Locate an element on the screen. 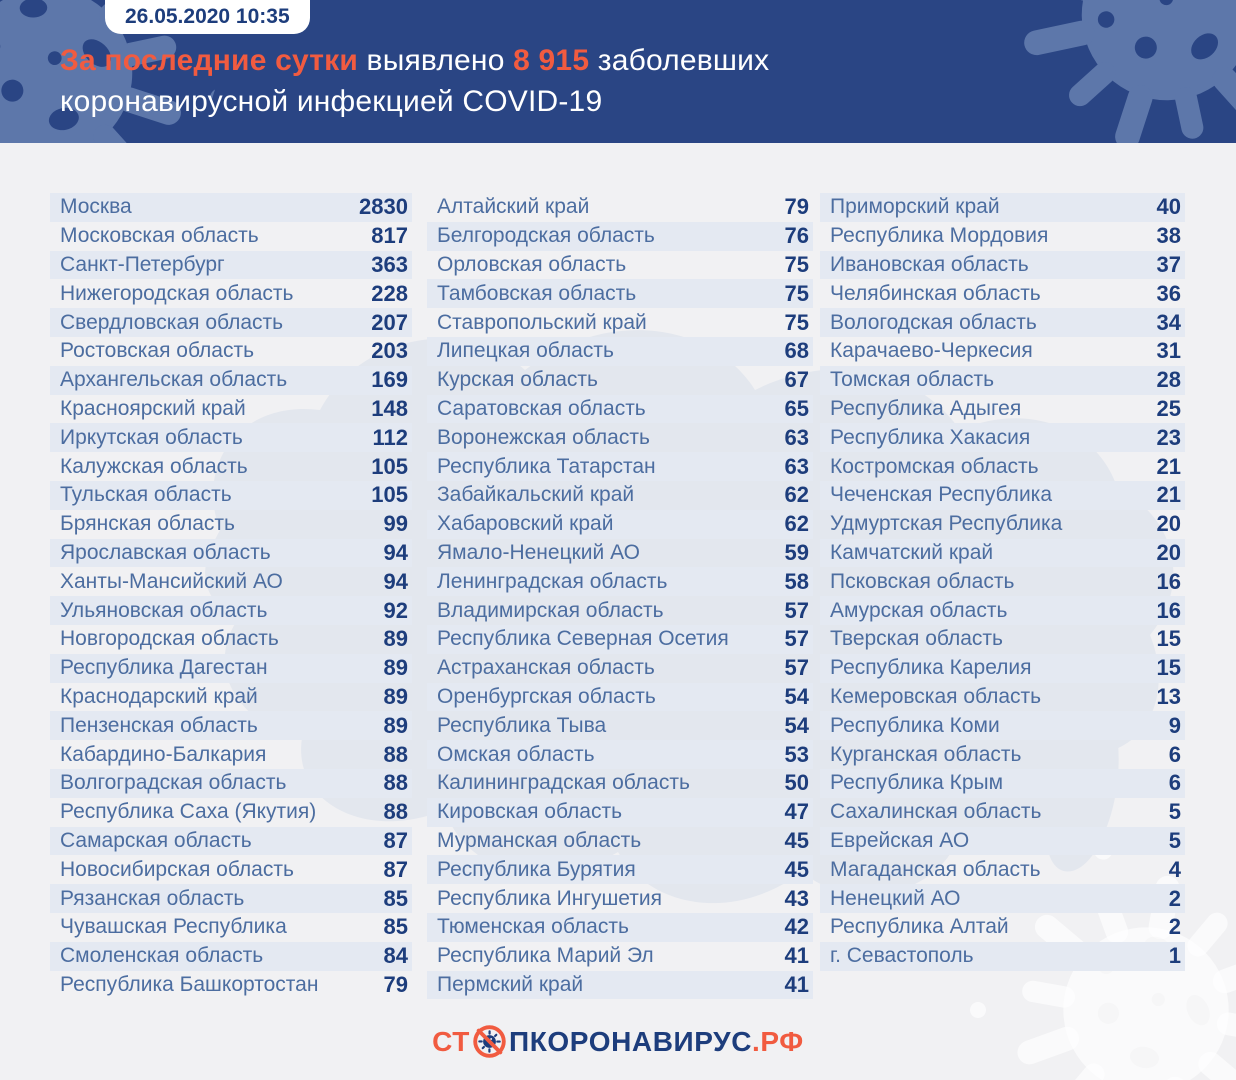 This screenshot has width=1236, height=1080. region-name: Республика Алтай is located at coordinates (919, 927).